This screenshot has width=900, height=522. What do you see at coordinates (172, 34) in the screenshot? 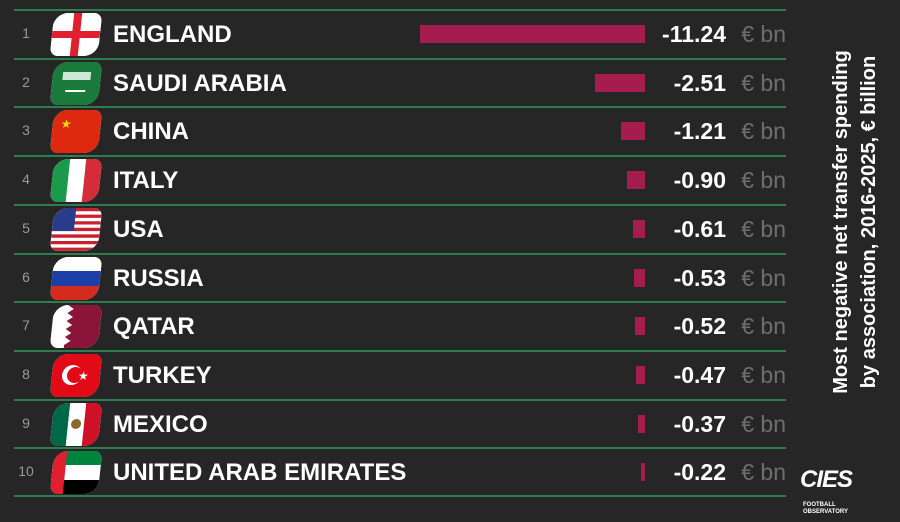
I see `category-label: ENGLAND` at bounding box center [172, 34].